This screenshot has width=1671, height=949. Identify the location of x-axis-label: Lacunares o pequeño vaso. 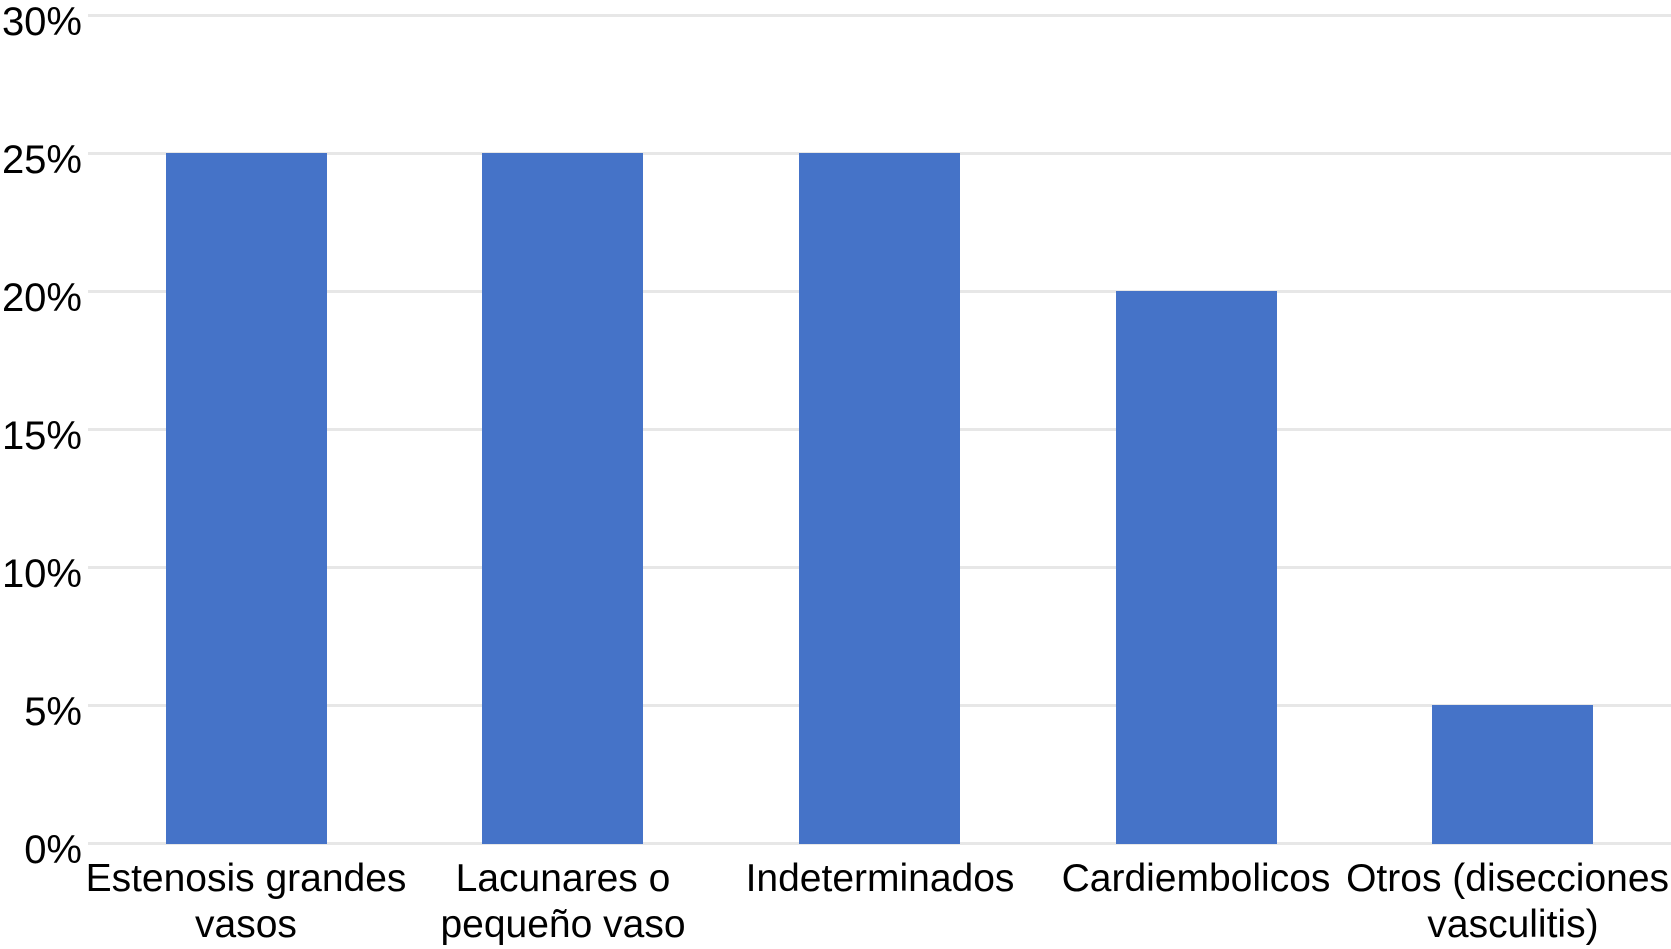
(563, 901).